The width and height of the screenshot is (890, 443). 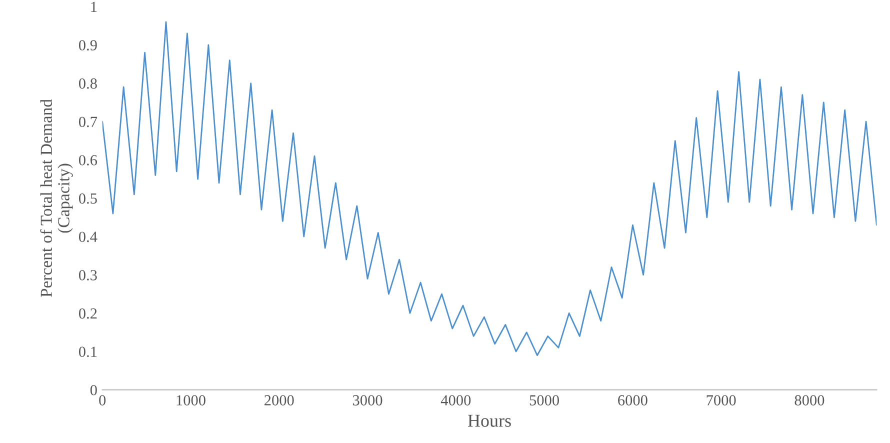 What do you see at coordinates (544, 400) in the screenshot?
I see `x-tick-label: 5000` at bounding box center [544, 400].